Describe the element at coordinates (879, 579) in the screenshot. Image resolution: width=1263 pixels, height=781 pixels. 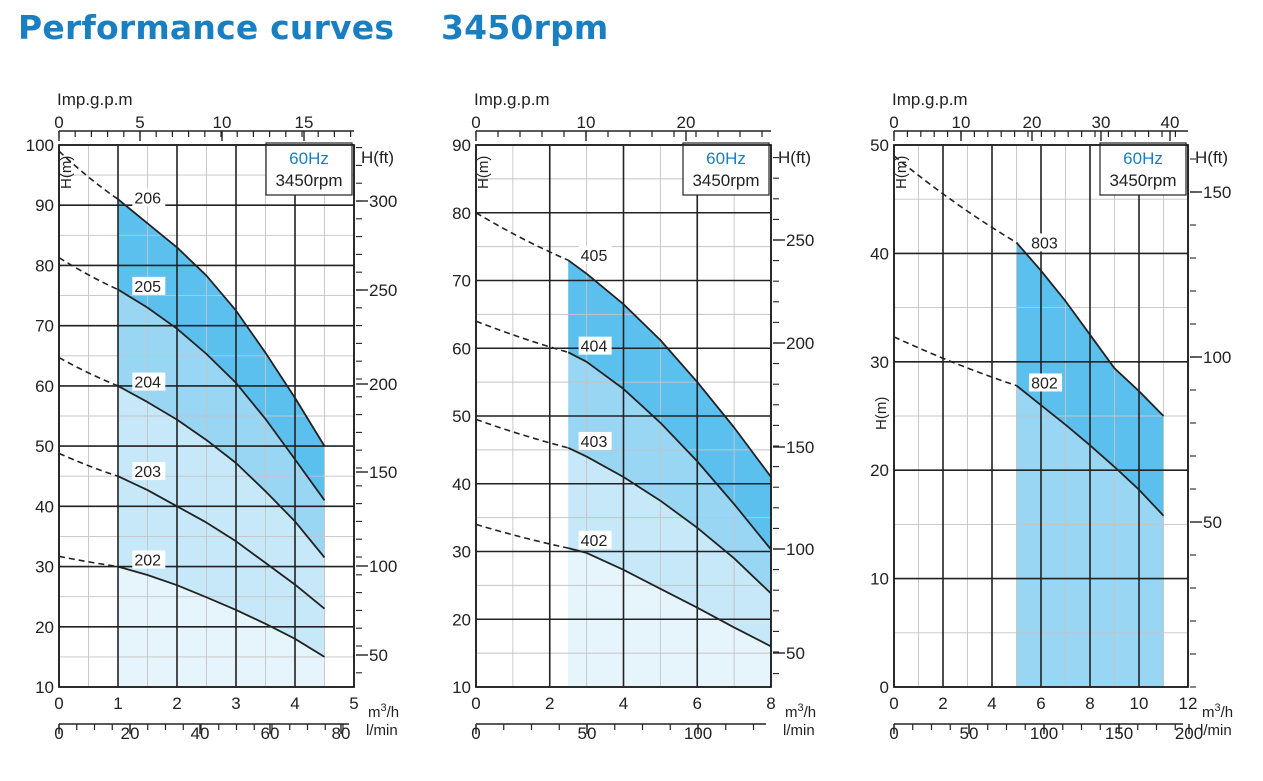
I see `y-tick-label: 10` at that location.